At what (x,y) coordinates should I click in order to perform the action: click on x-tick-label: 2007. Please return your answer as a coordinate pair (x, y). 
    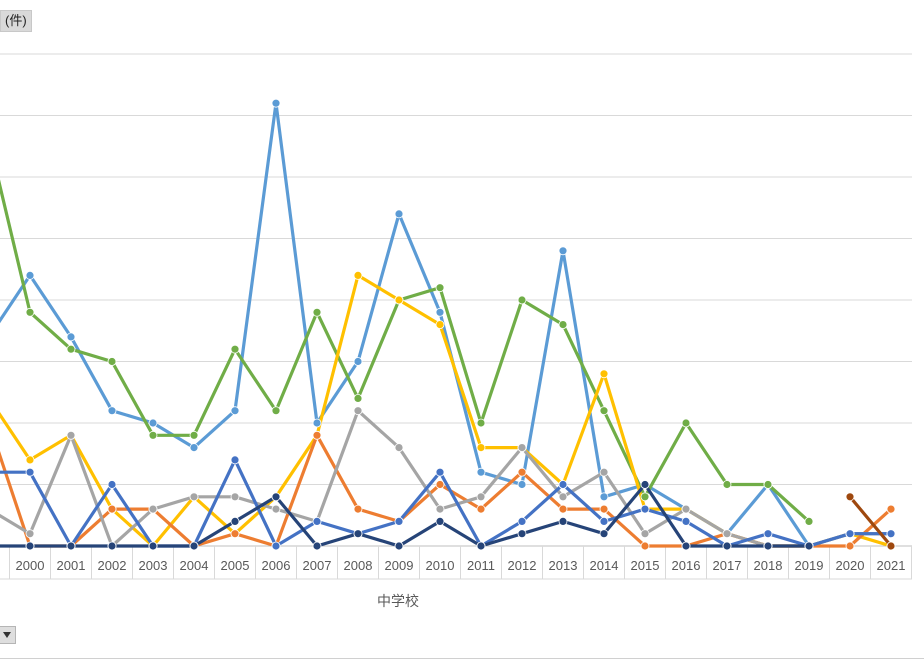
    Looking at the image, I should click on (317, 565).